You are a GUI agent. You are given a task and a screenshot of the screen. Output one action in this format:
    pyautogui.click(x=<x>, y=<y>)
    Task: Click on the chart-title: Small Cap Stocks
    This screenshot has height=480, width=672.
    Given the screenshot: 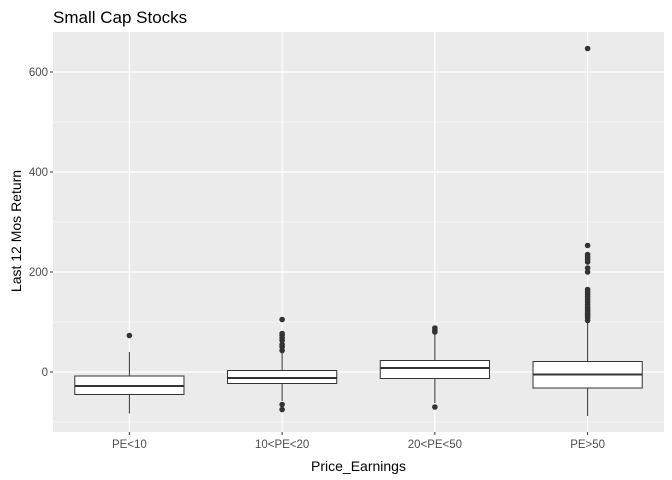 What is the action you would take?
    pyautogui.click(x=120, y=17)
    